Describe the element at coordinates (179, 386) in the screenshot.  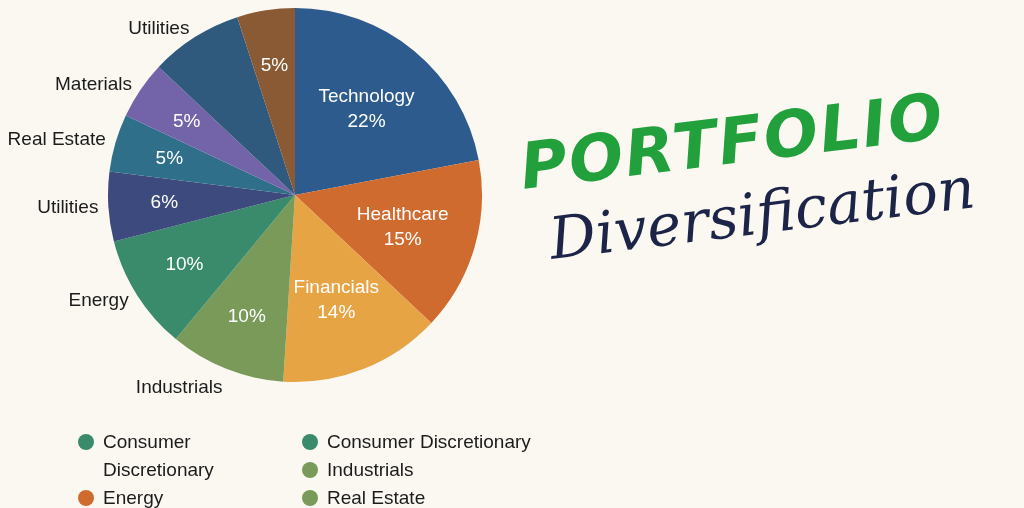
I see `slice-label: Industrials` at that location.